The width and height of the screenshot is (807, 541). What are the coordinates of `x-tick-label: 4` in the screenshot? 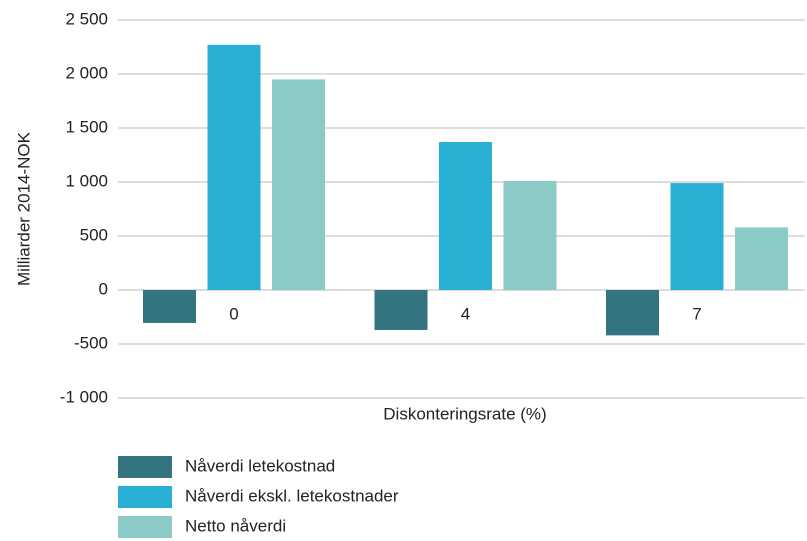 It's located at (465, 313).